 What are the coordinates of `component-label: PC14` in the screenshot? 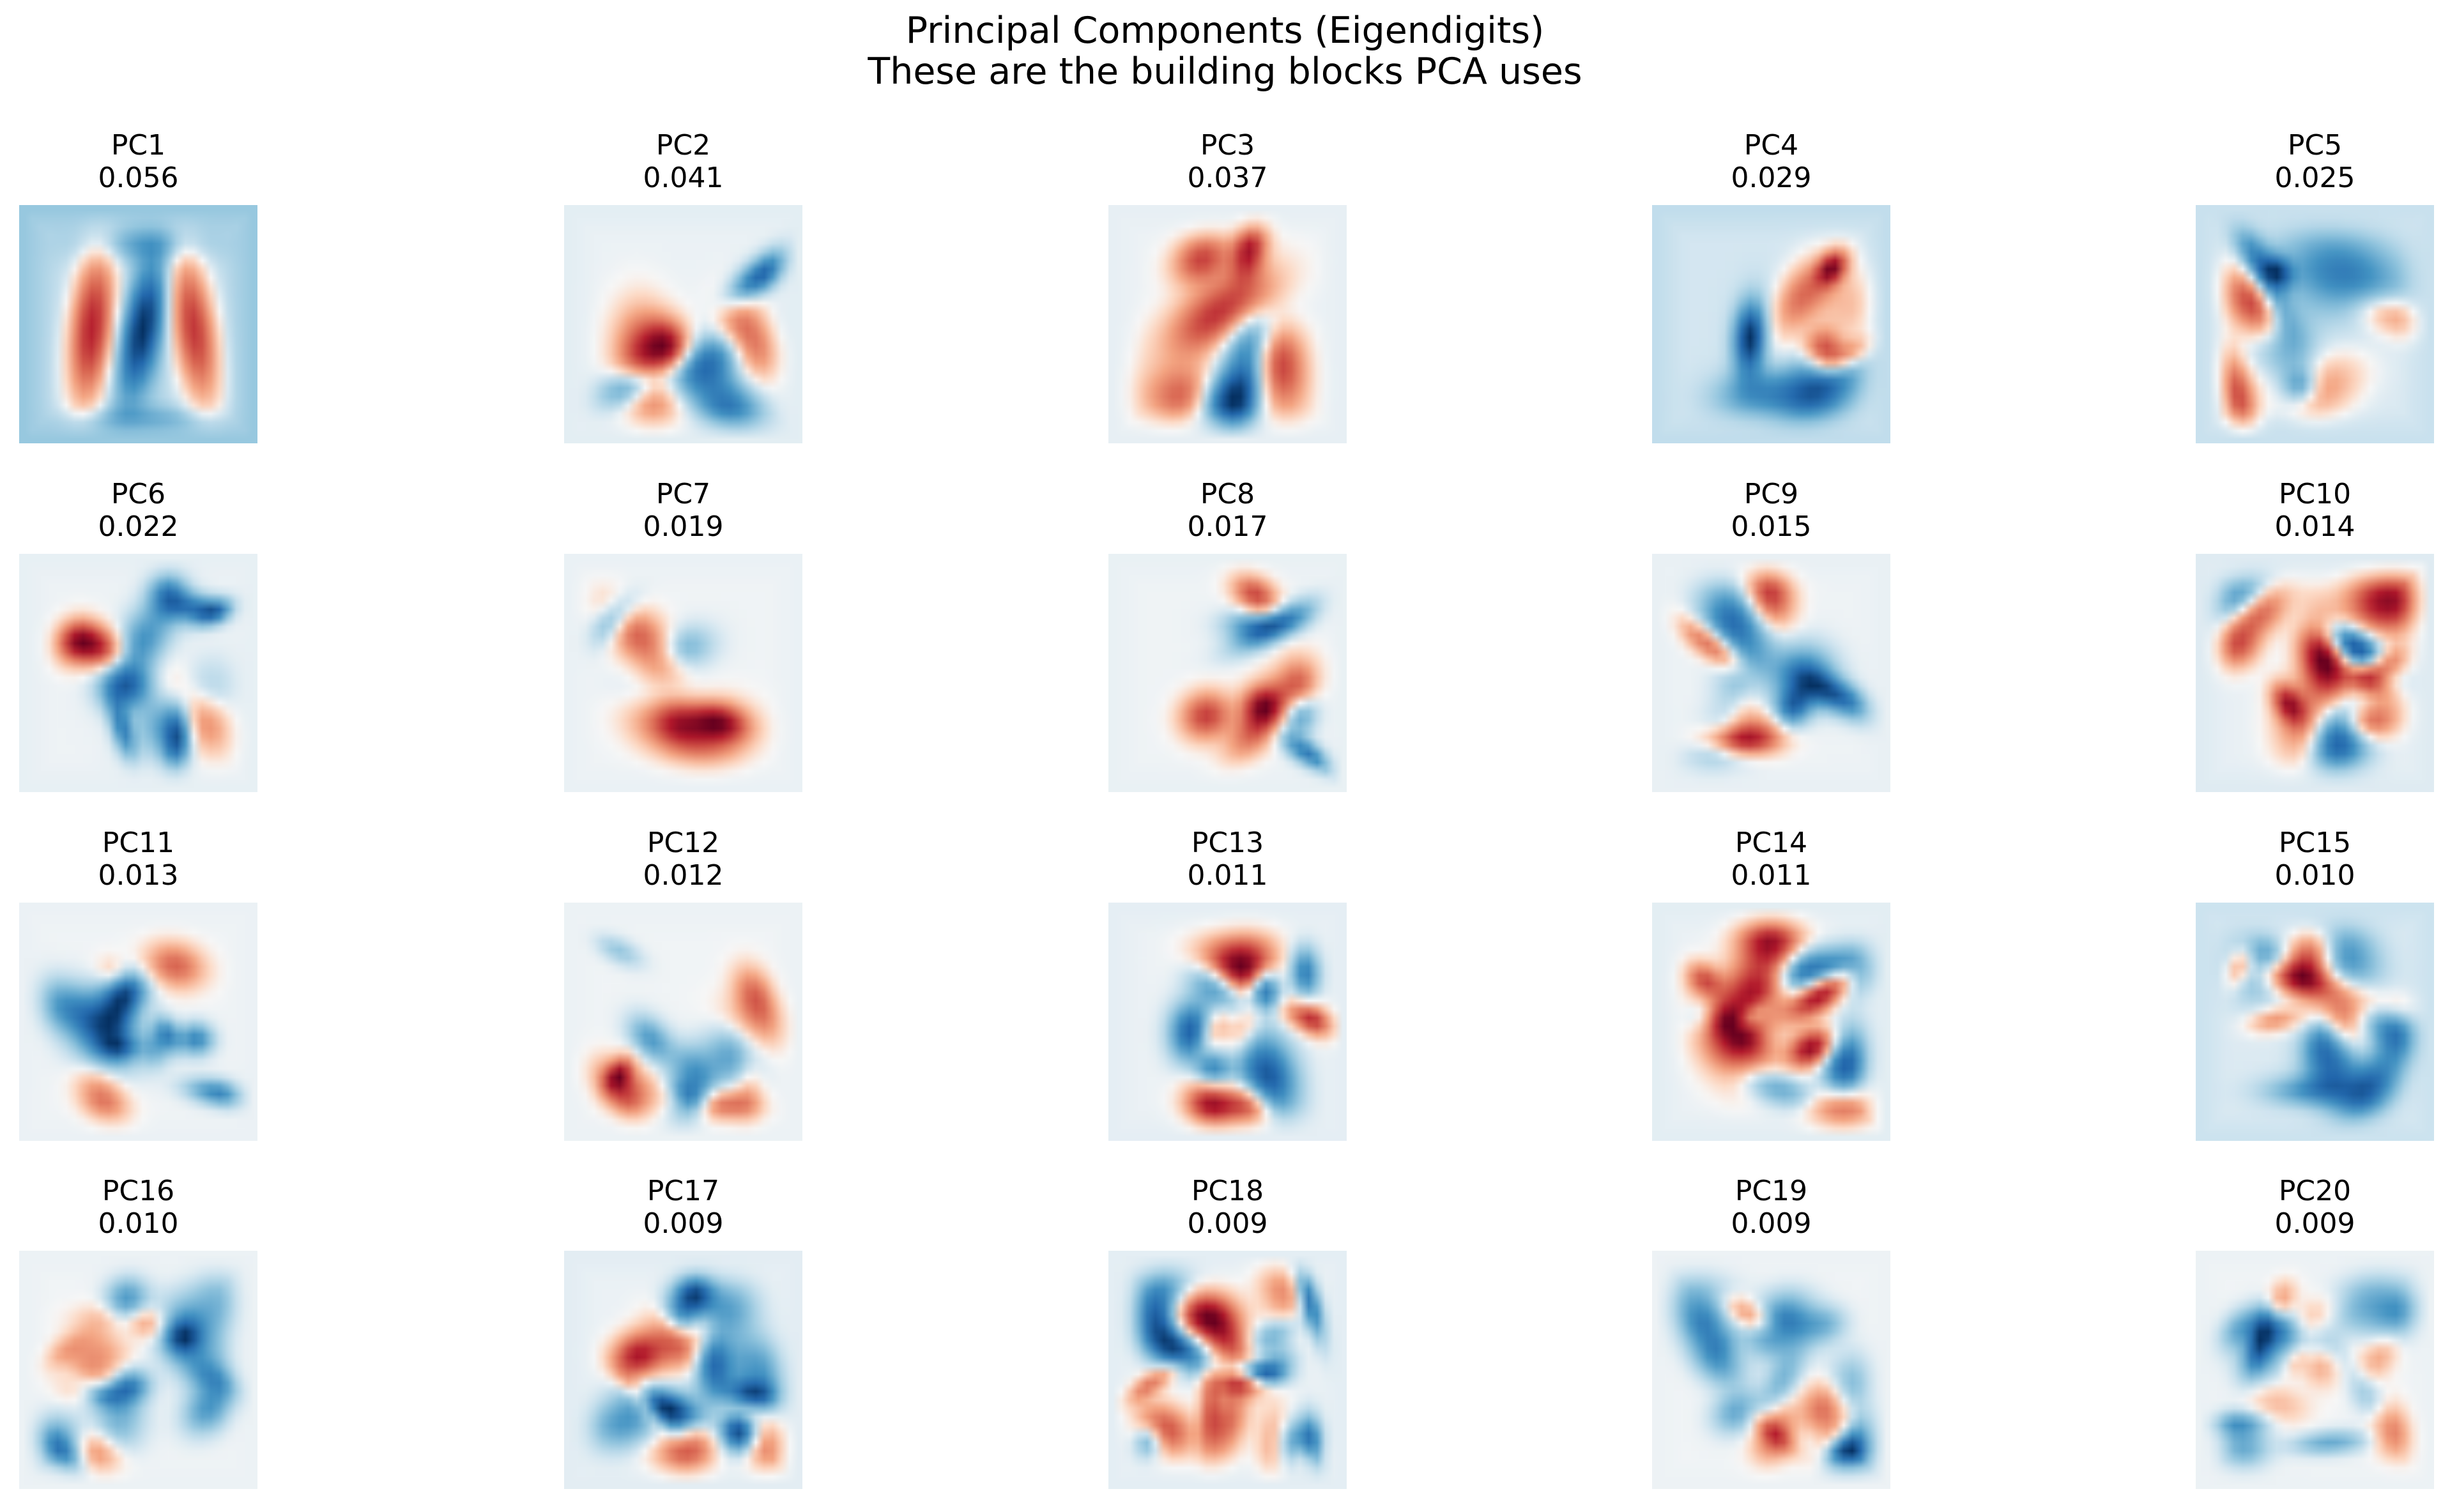 It's located at (1771, 843).